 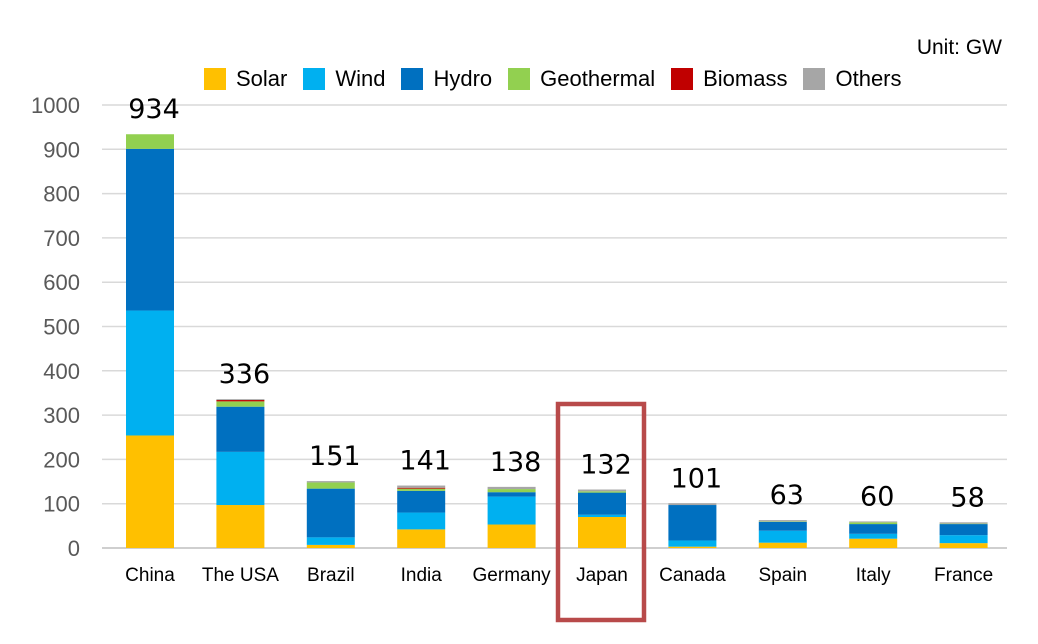 I want to click on total-label: 138, so click(x=516, y=462).